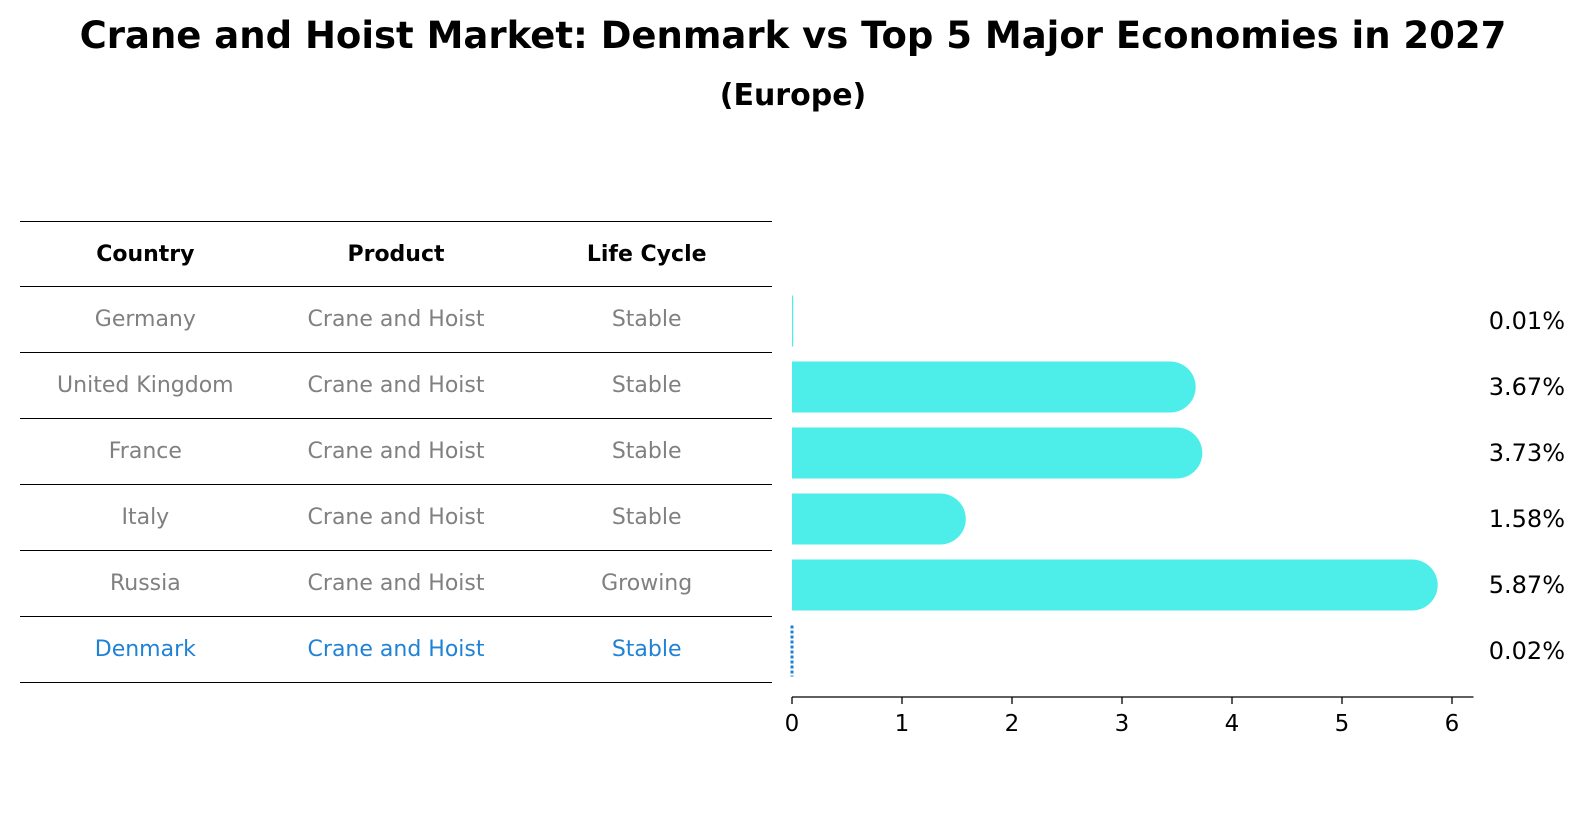  What do you see at coordinates (1342, 724) in the screenshot?
I see `x-tick-label: 5` at bounding box center [1342, 724].